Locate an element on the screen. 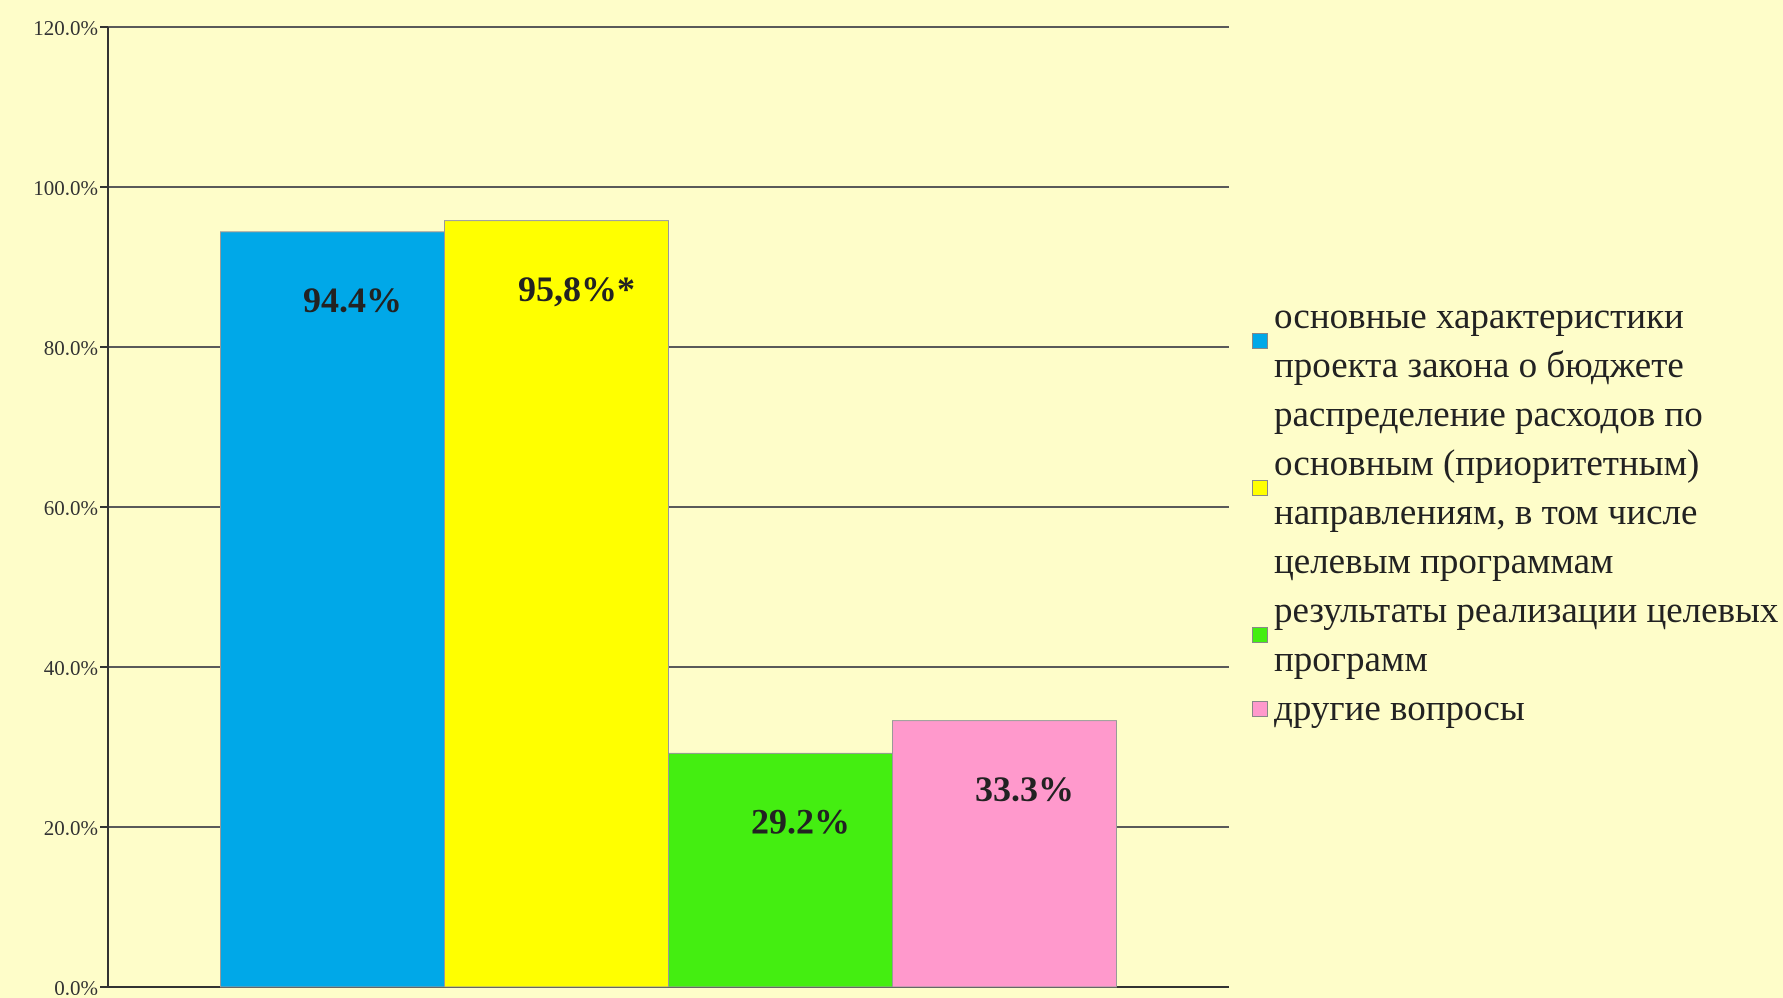 This screenshot has width=1783, height=998. y-tick-label: 100.0% is located at coordinates (65, 188).